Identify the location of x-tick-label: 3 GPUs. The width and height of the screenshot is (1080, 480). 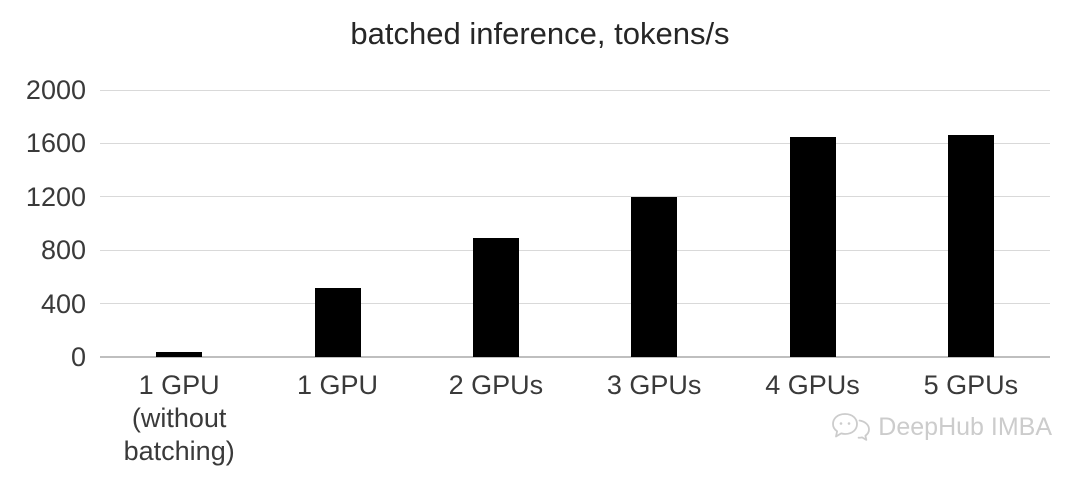
(654, 385).